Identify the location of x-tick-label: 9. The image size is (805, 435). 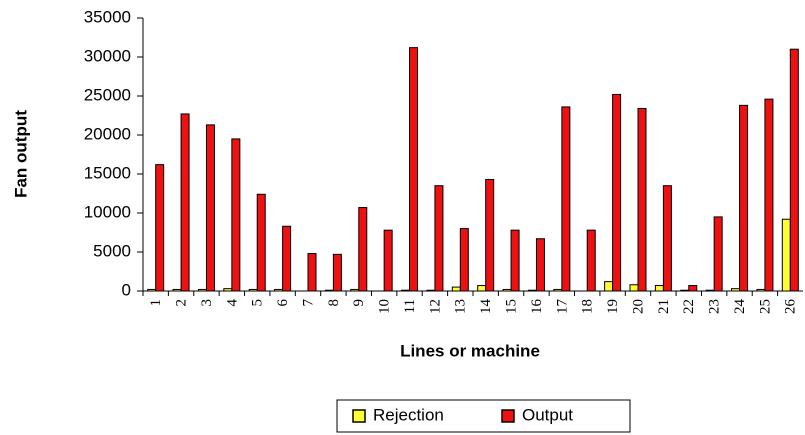
(359, 303).